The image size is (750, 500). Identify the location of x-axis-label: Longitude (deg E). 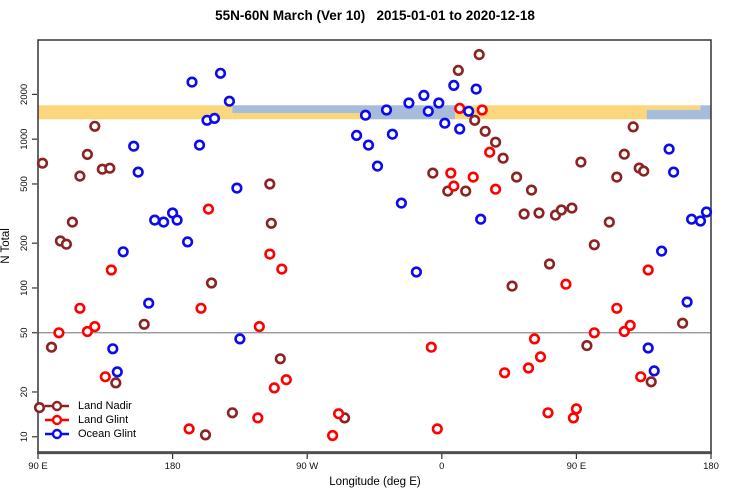
(375, 482).